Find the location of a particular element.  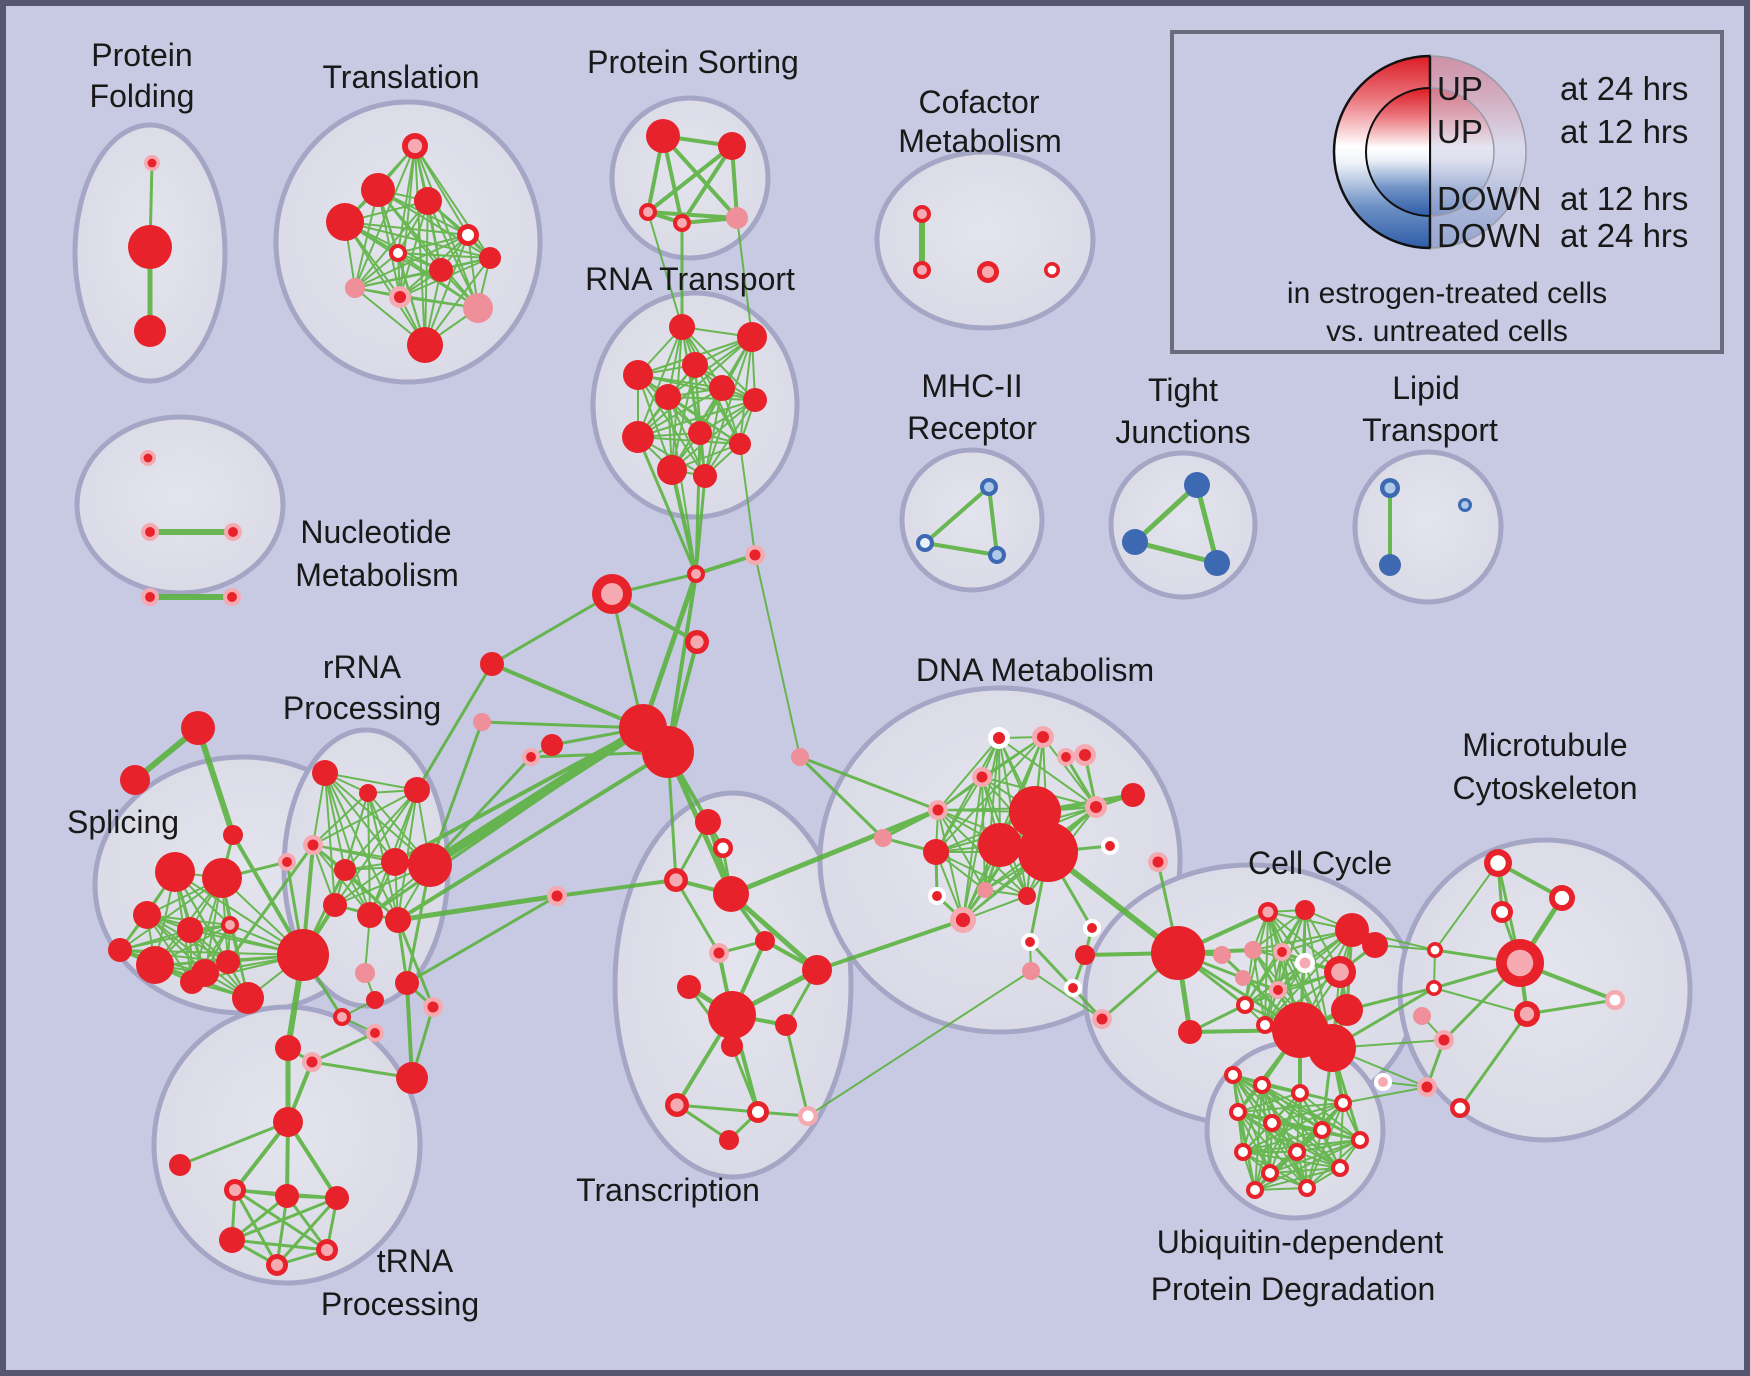

node-core-mt1 is located at coordinates (1562, 898).